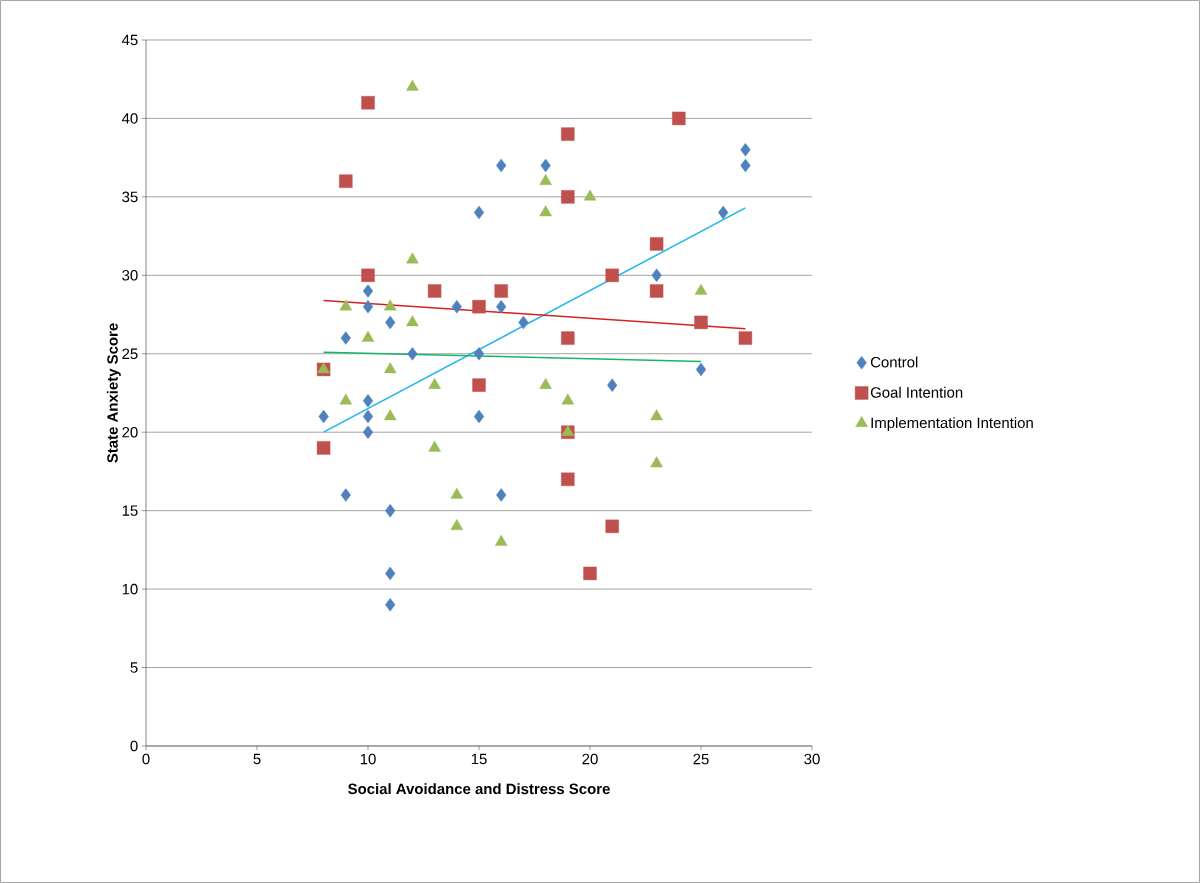  I want to click on x-axis-title: Social Avoidance and Distress Score, so click(479, 789).